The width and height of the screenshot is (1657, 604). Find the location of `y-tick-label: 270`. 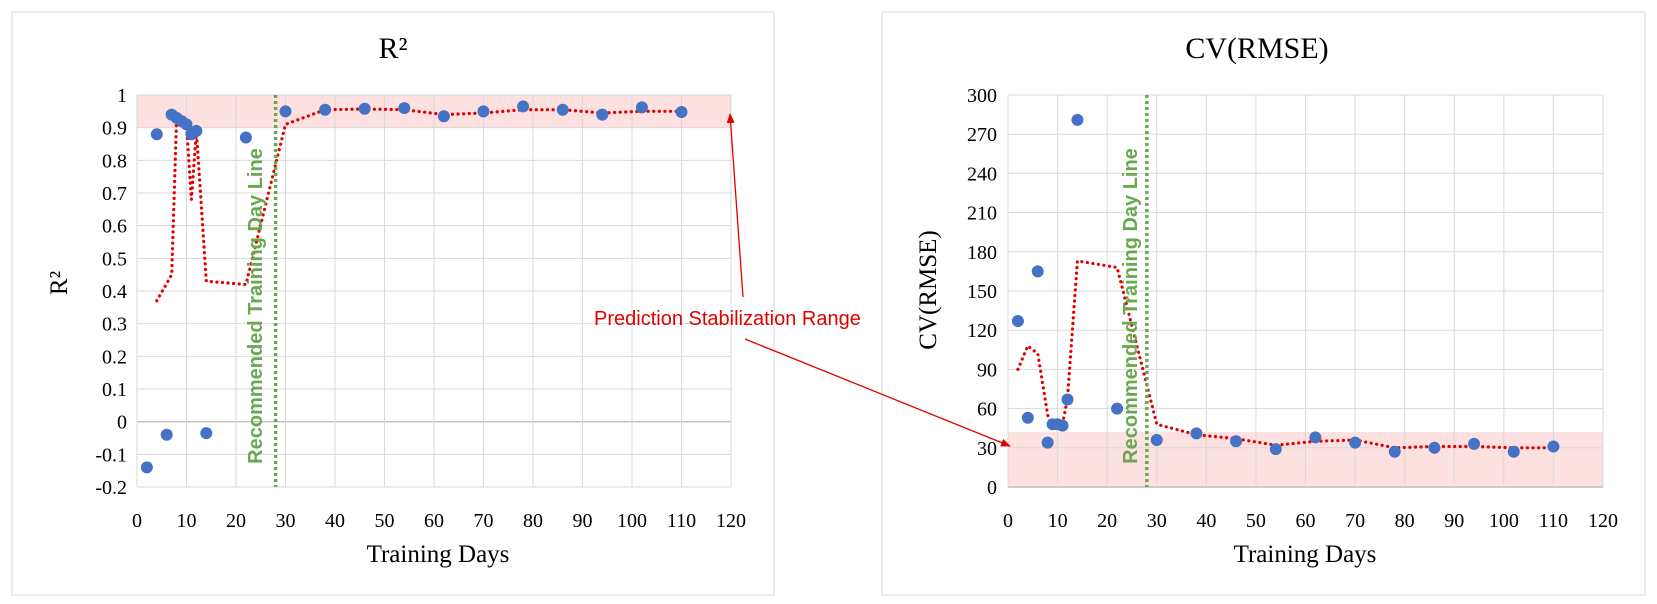

y-tick-label: 270 is located at coordinates (982, 135).